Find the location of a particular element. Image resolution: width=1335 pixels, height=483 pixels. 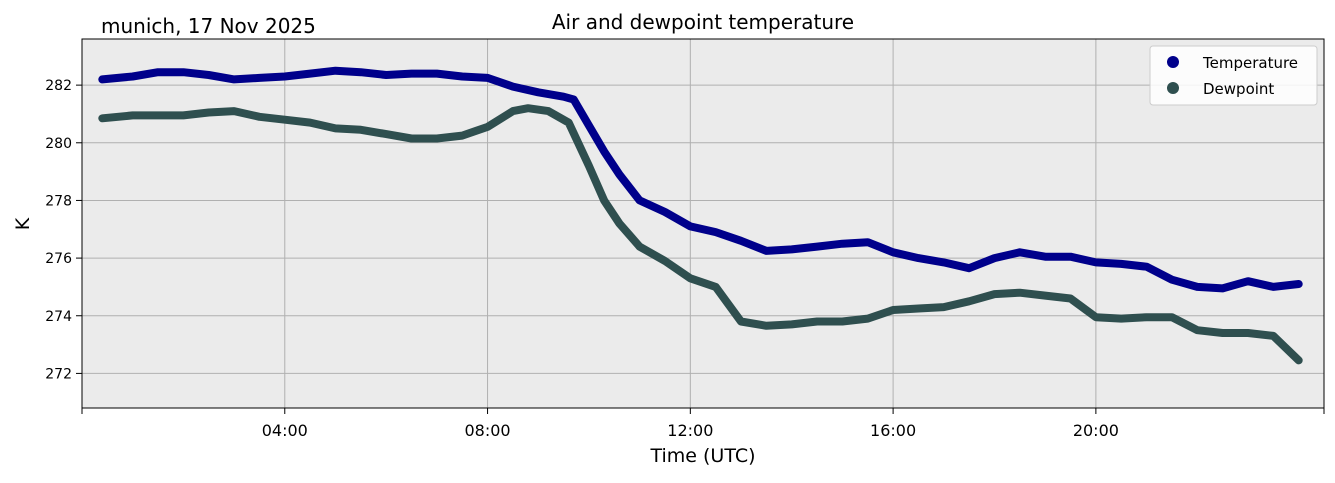

x-axis: 04:00 08:00 12:00 16:00 20:00 is located at coordinates (703, 424).